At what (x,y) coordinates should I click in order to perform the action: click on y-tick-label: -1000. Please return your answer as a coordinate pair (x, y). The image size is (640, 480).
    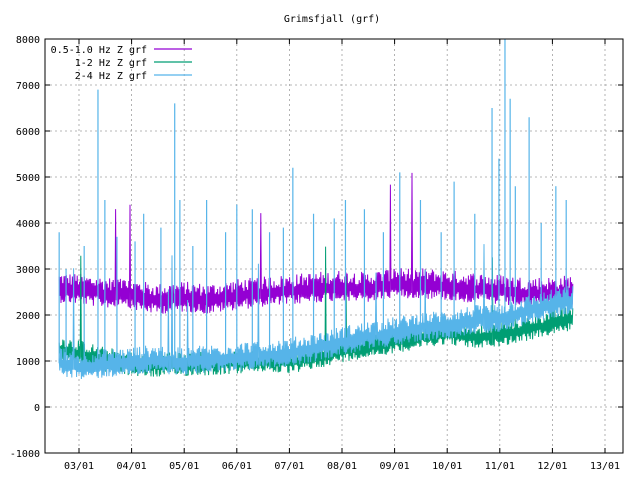
    Looking at the image, I should click on (25, 454).